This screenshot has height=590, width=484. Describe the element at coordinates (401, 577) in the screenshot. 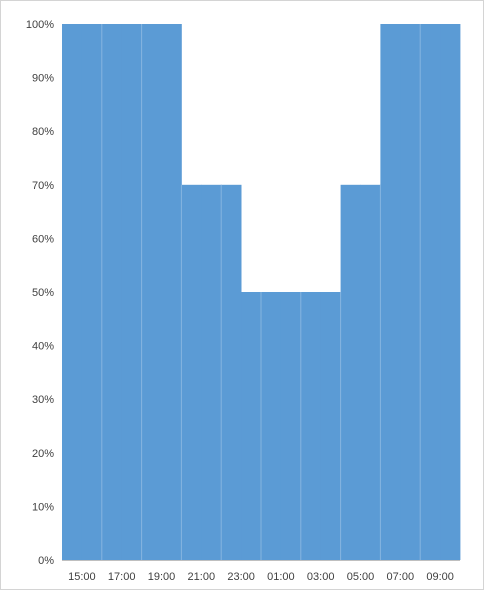

I see `x-tick-label: 07:00` at that location.